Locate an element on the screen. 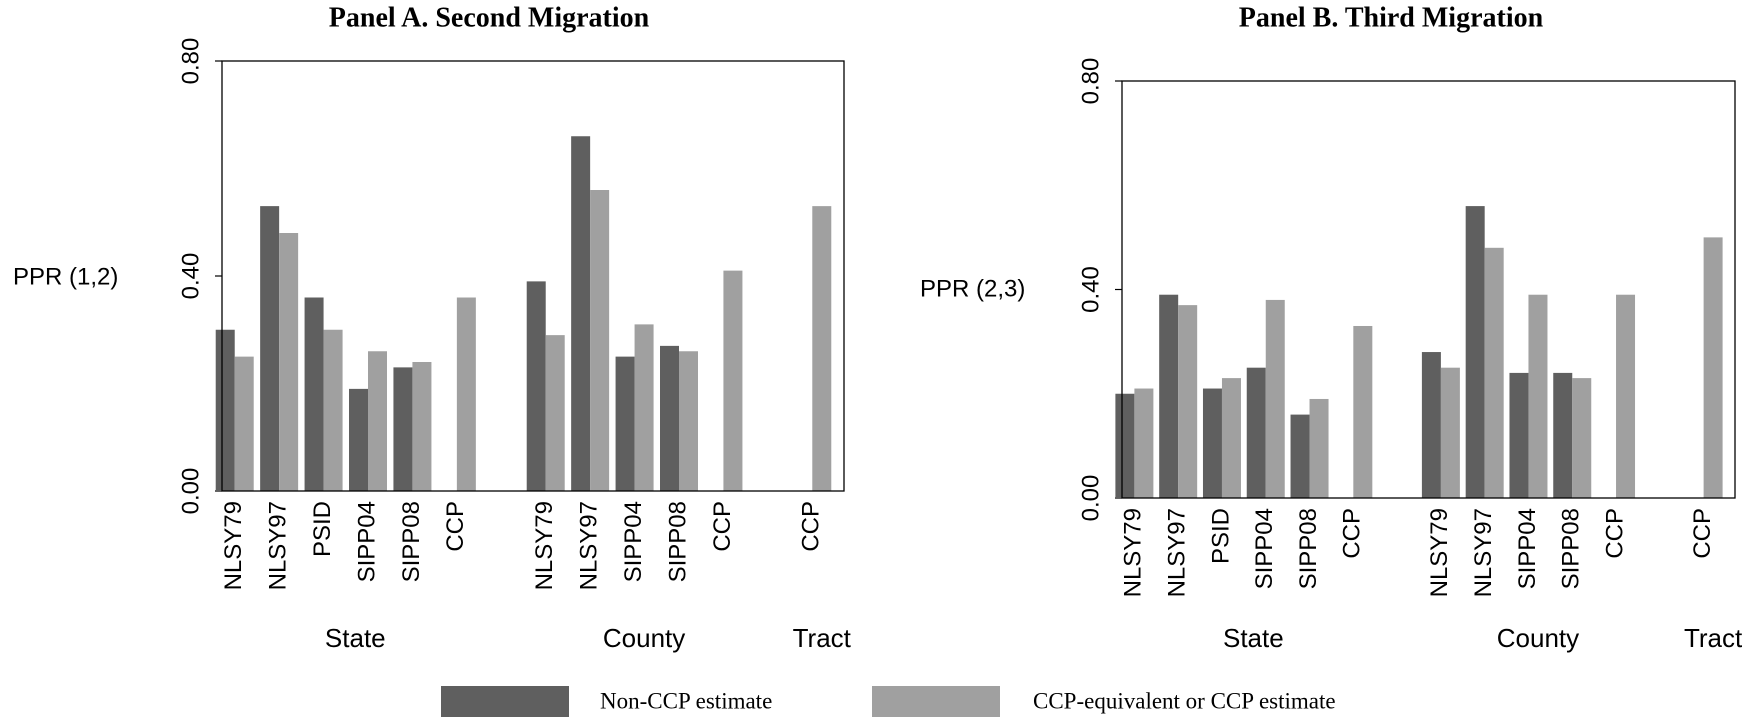  legend-label: CCP-equivalent or CCP estimate is located at coordinates (1184, 700).